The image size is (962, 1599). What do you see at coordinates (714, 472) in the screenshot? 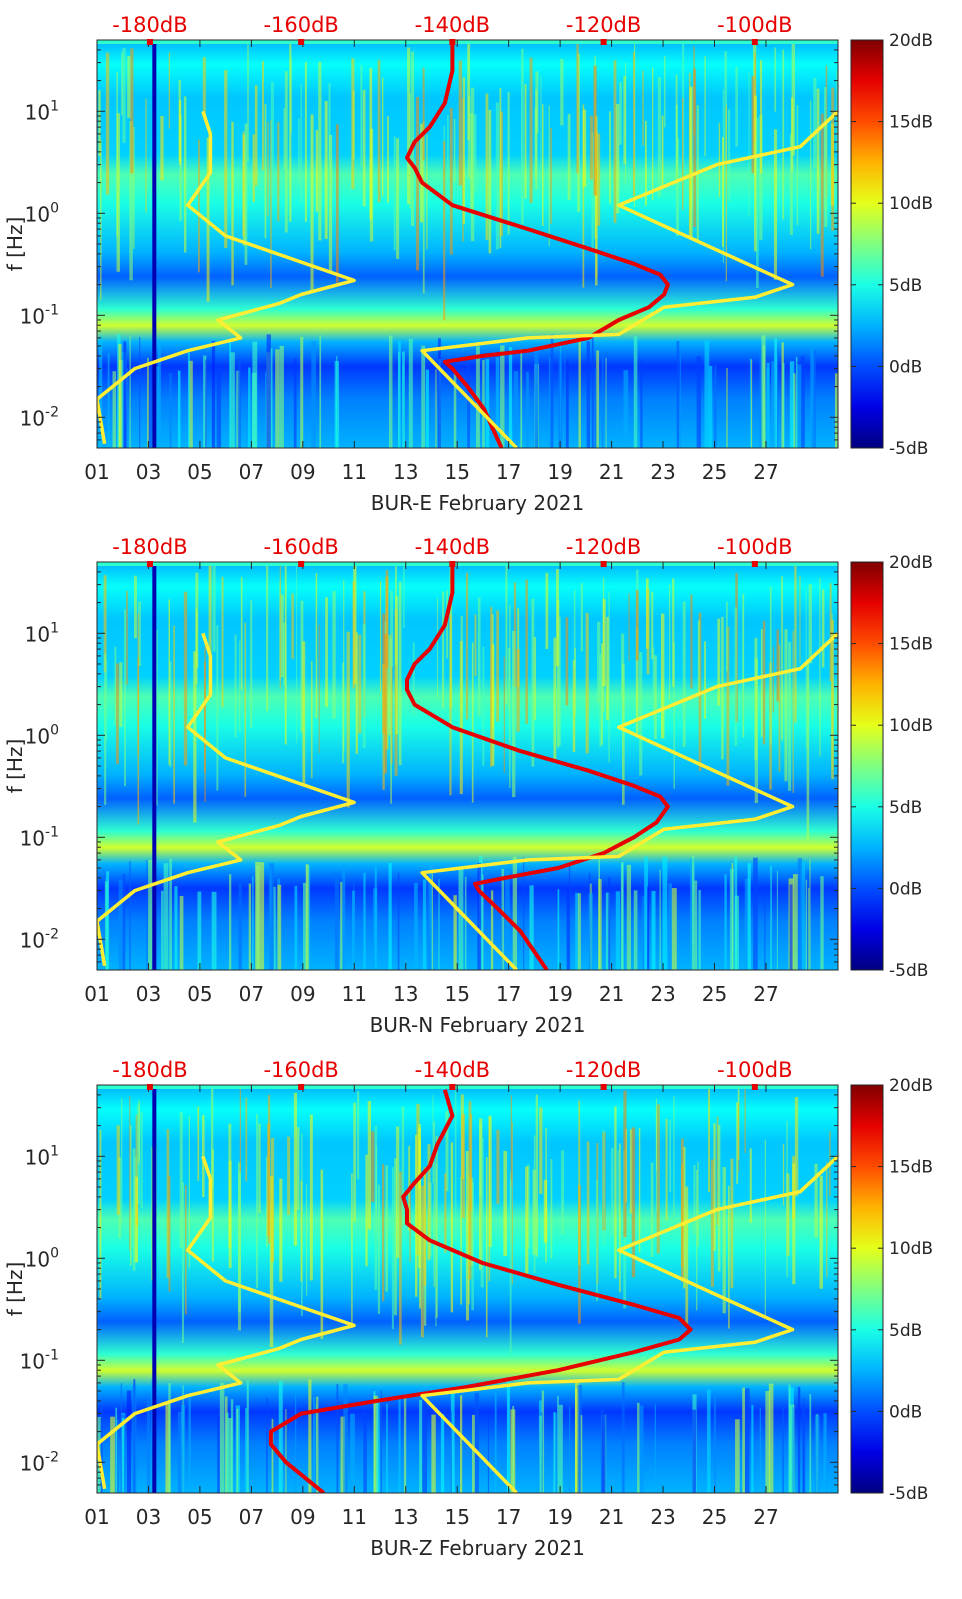
I see `x-tick-label: 25` at bounding box center [714, 472].